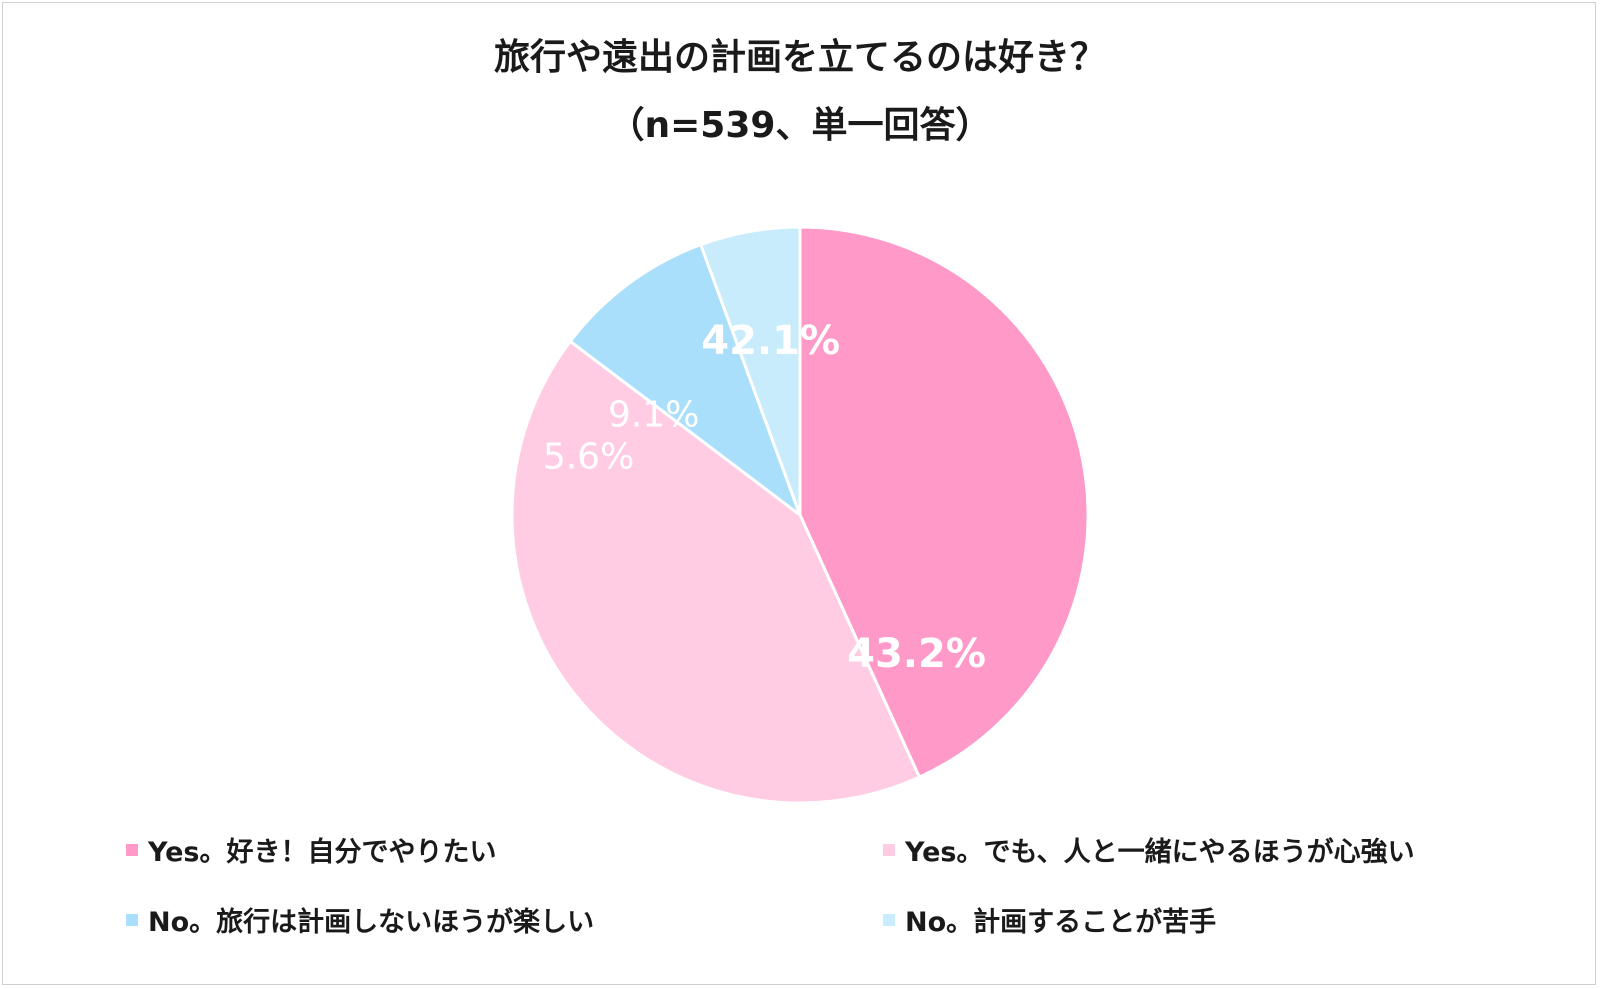  I want to click on legend-label: No。計画することが苦手, so click(1061, 922).